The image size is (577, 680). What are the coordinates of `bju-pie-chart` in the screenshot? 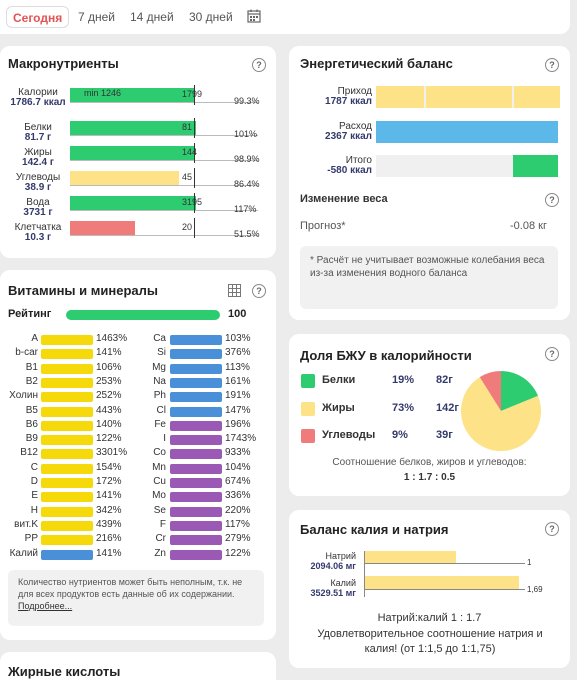 It's located at (501, 411).